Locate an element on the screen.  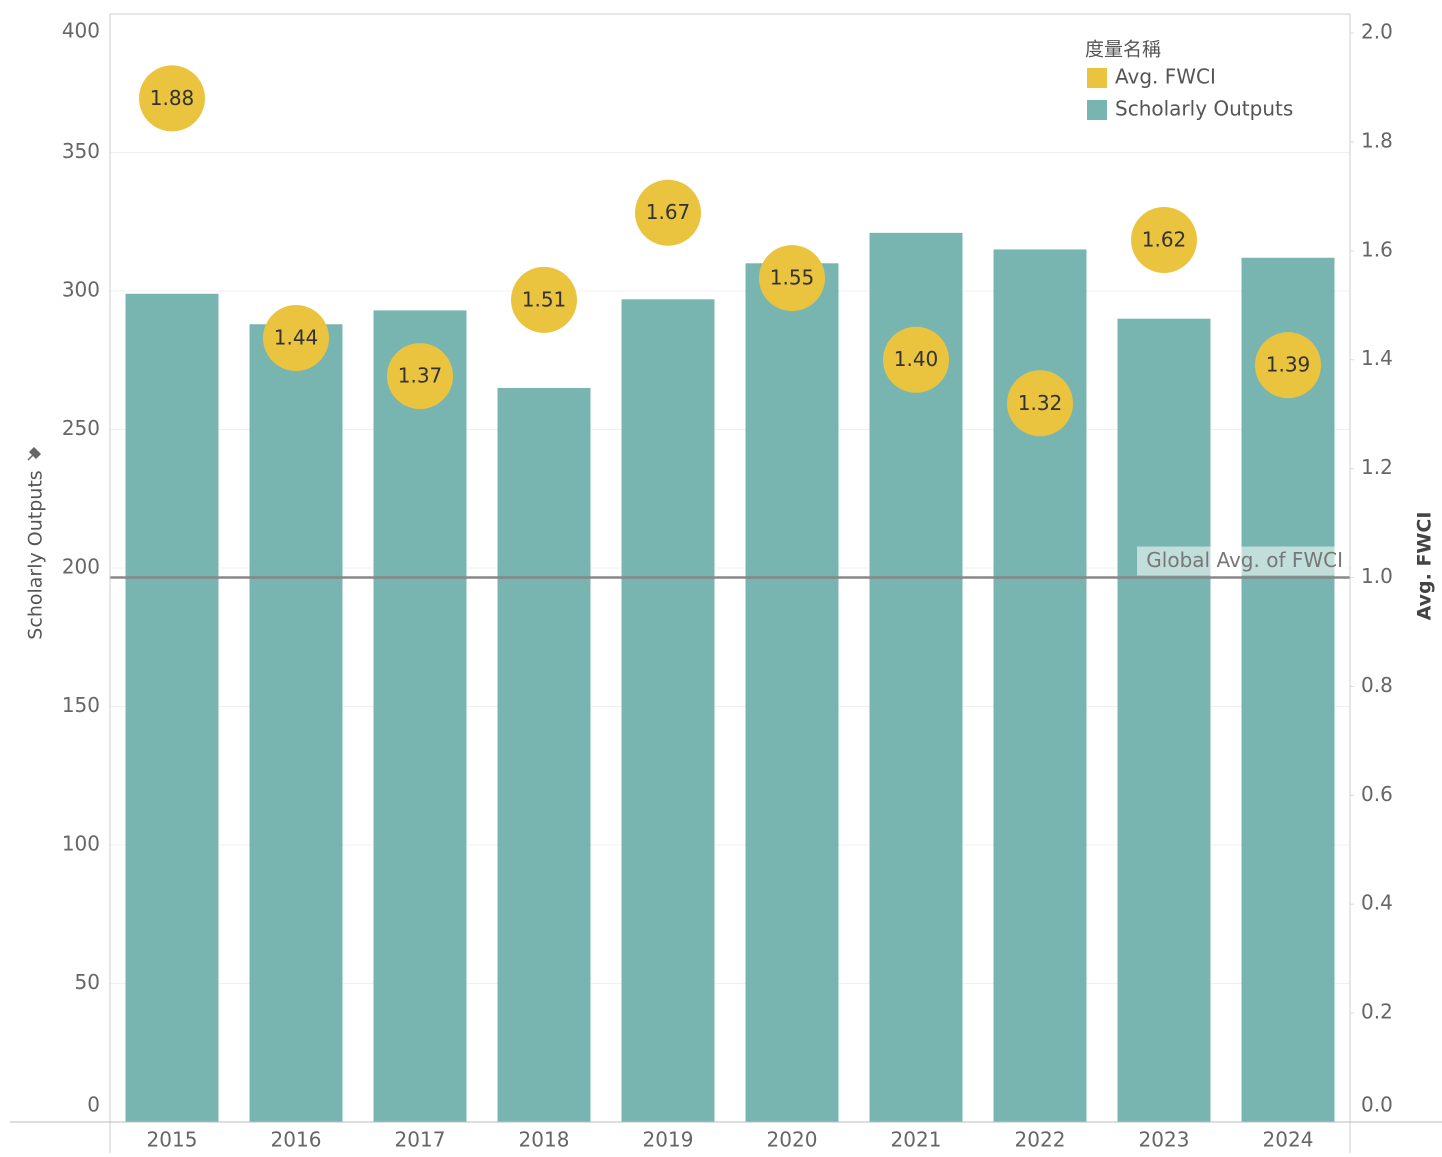
y2-tick-label: 1.0 is located at coordinates (1377, 576).